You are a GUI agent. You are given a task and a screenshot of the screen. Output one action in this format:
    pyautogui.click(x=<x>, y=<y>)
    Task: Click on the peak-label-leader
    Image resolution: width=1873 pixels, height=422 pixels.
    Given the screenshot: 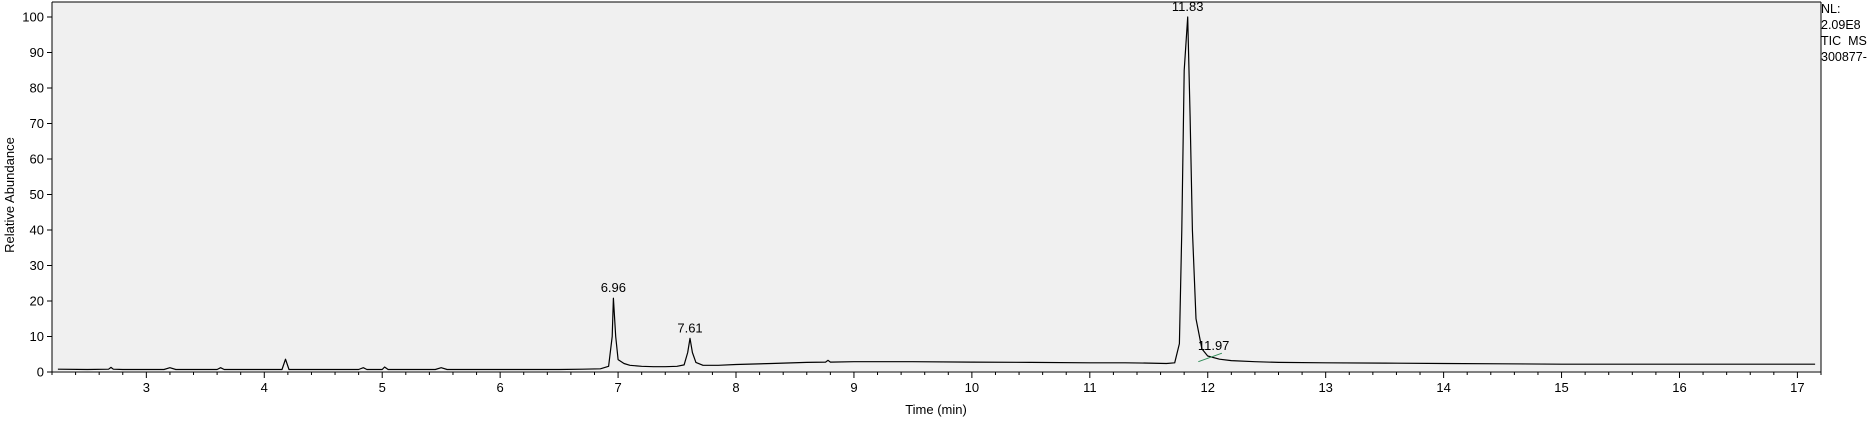 What is the action you would take?
    pyautogui.click(x=1210, y=357)
    